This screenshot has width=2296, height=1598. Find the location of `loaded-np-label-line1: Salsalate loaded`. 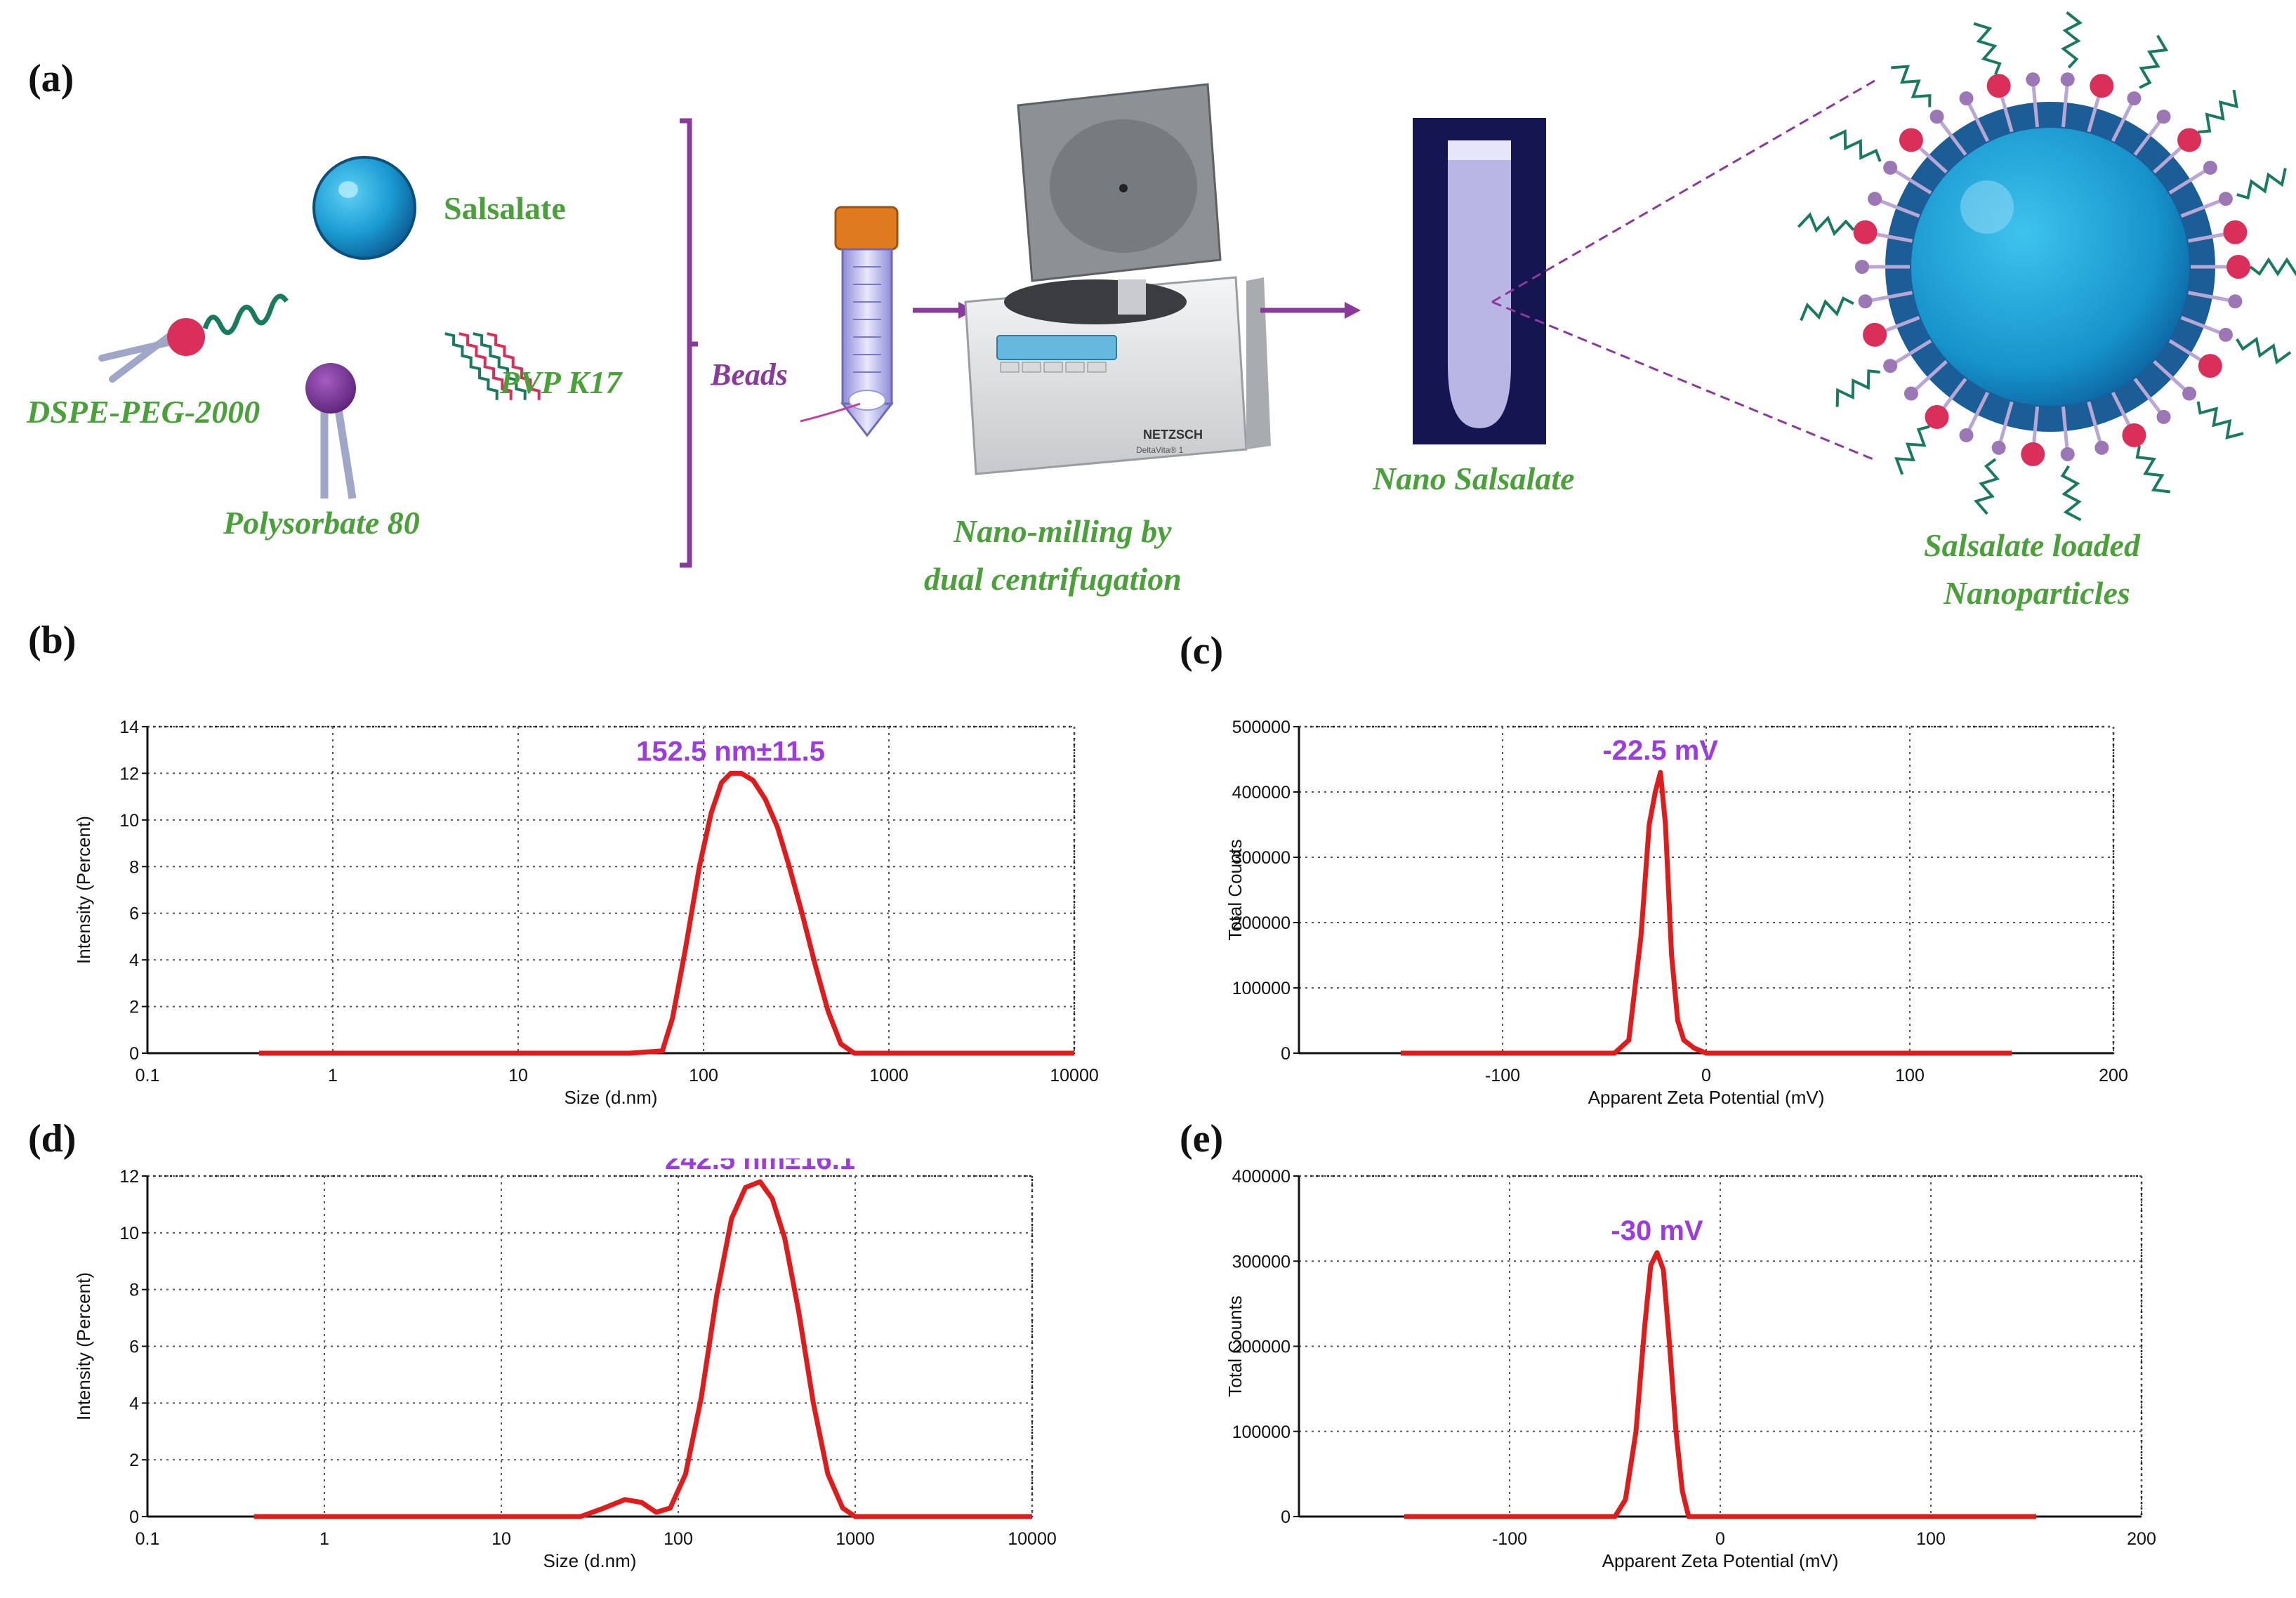

loaded-np-label-line1: Salsalate loaded is located at coordinates (2032, 545).